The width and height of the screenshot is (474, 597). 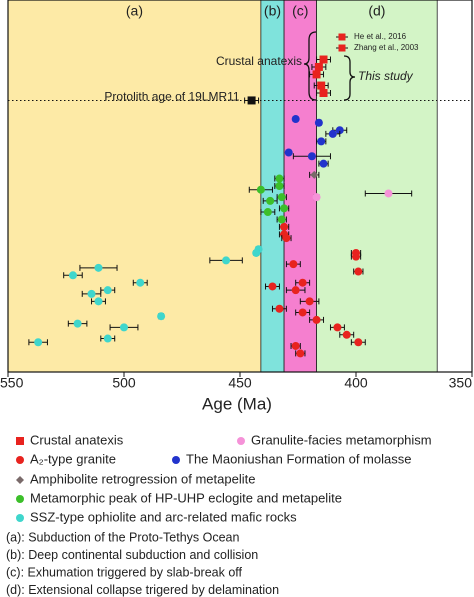 I want to click on x-tick-label: 350, so click(x=461, y=383).